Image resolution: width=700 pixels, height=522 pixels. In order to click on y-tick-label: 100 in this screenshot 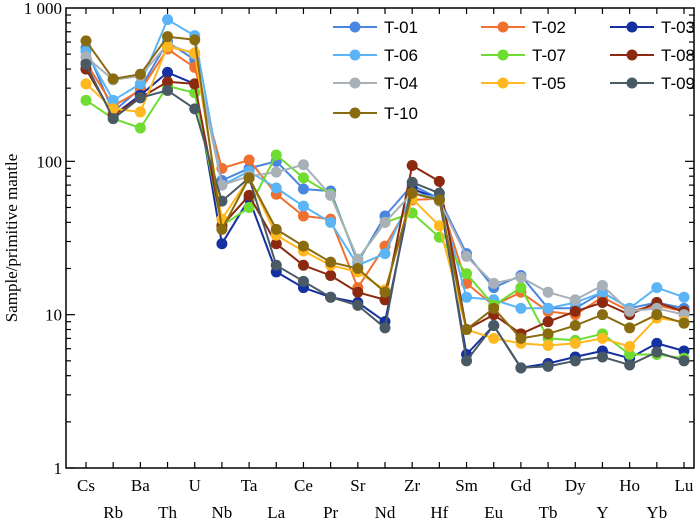, I will do `click(50, 161)`.